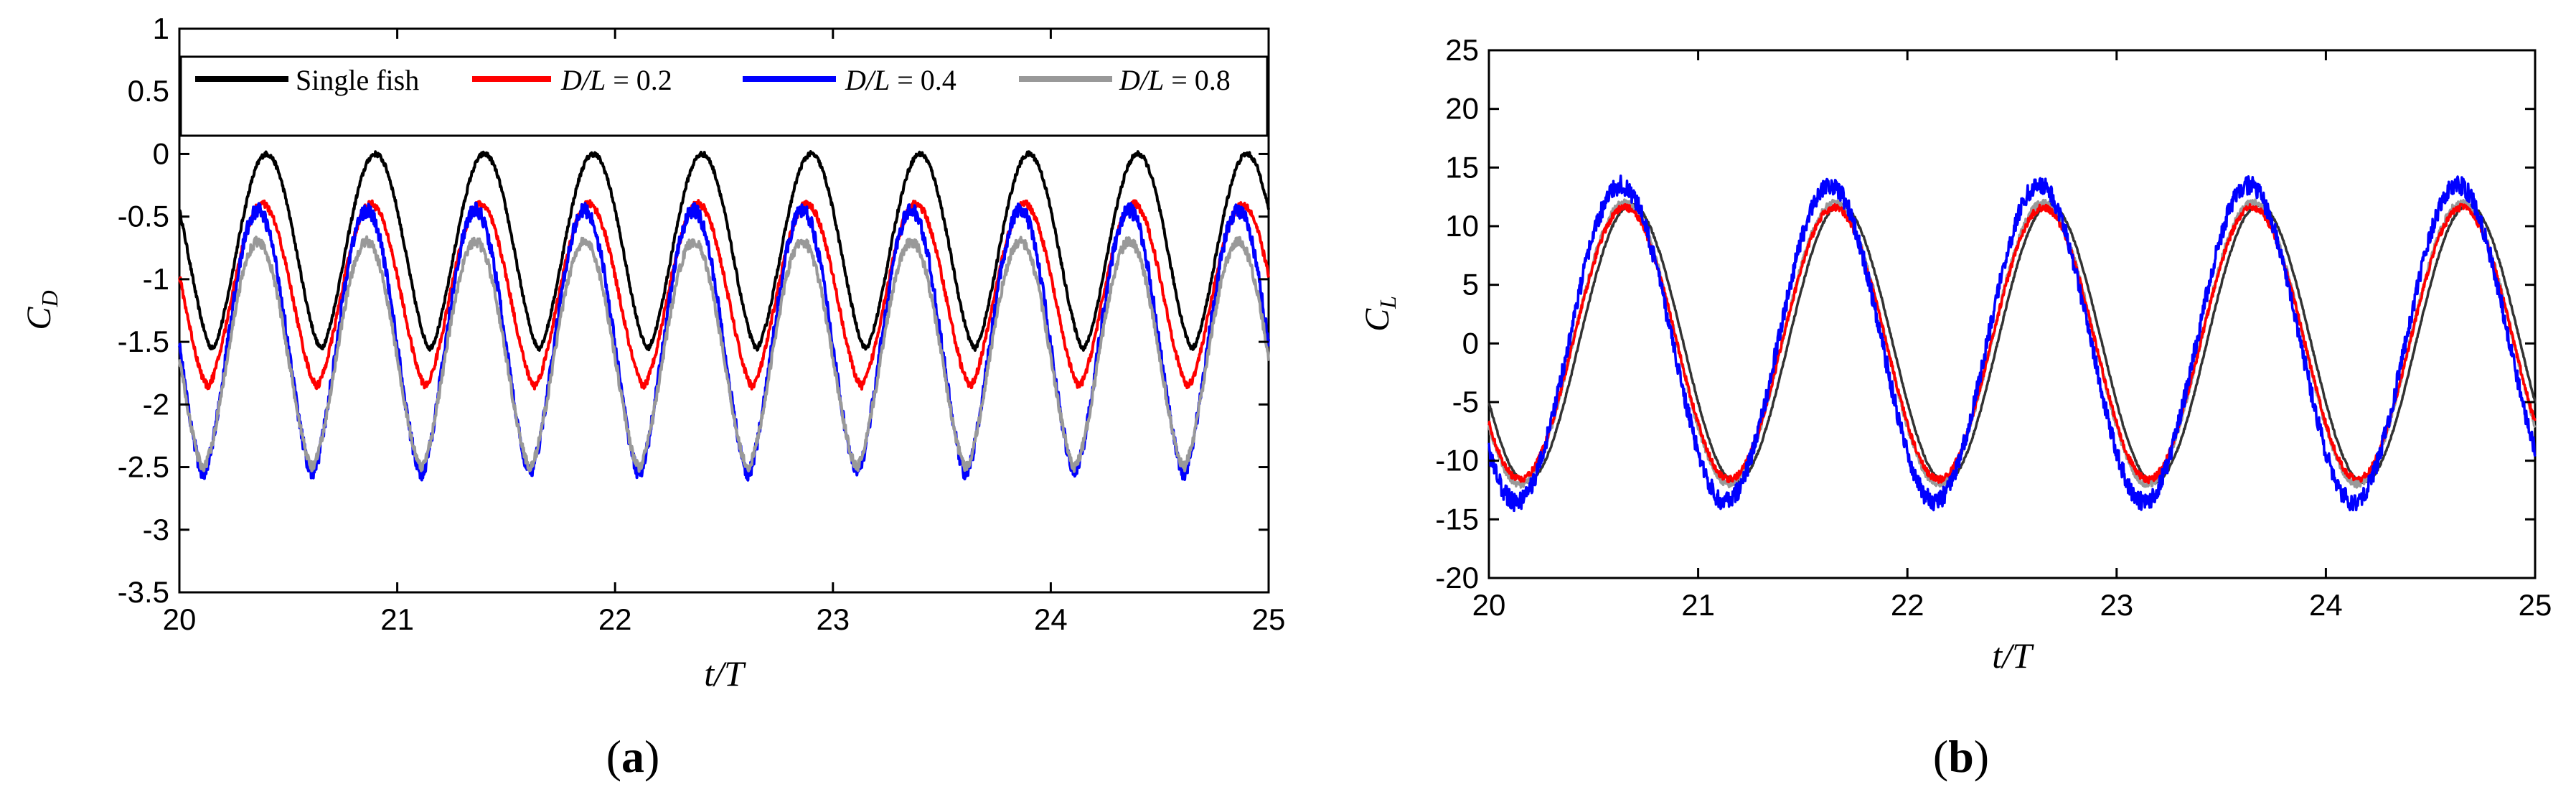 Image resolution: width=2576 pixels, height=802 pixels. I want to click on y-tick-label: 0.5, so click(148, 91).